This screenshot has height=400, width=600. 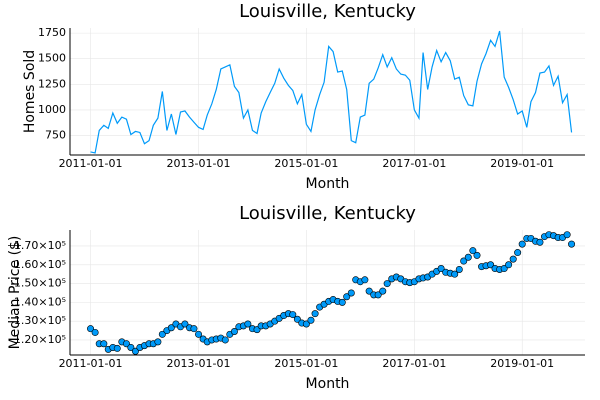 What do you see at coordinates (52, 32) in the screenshot?
I see `y-tick-label: 1750` at bounding box center [52, 32].